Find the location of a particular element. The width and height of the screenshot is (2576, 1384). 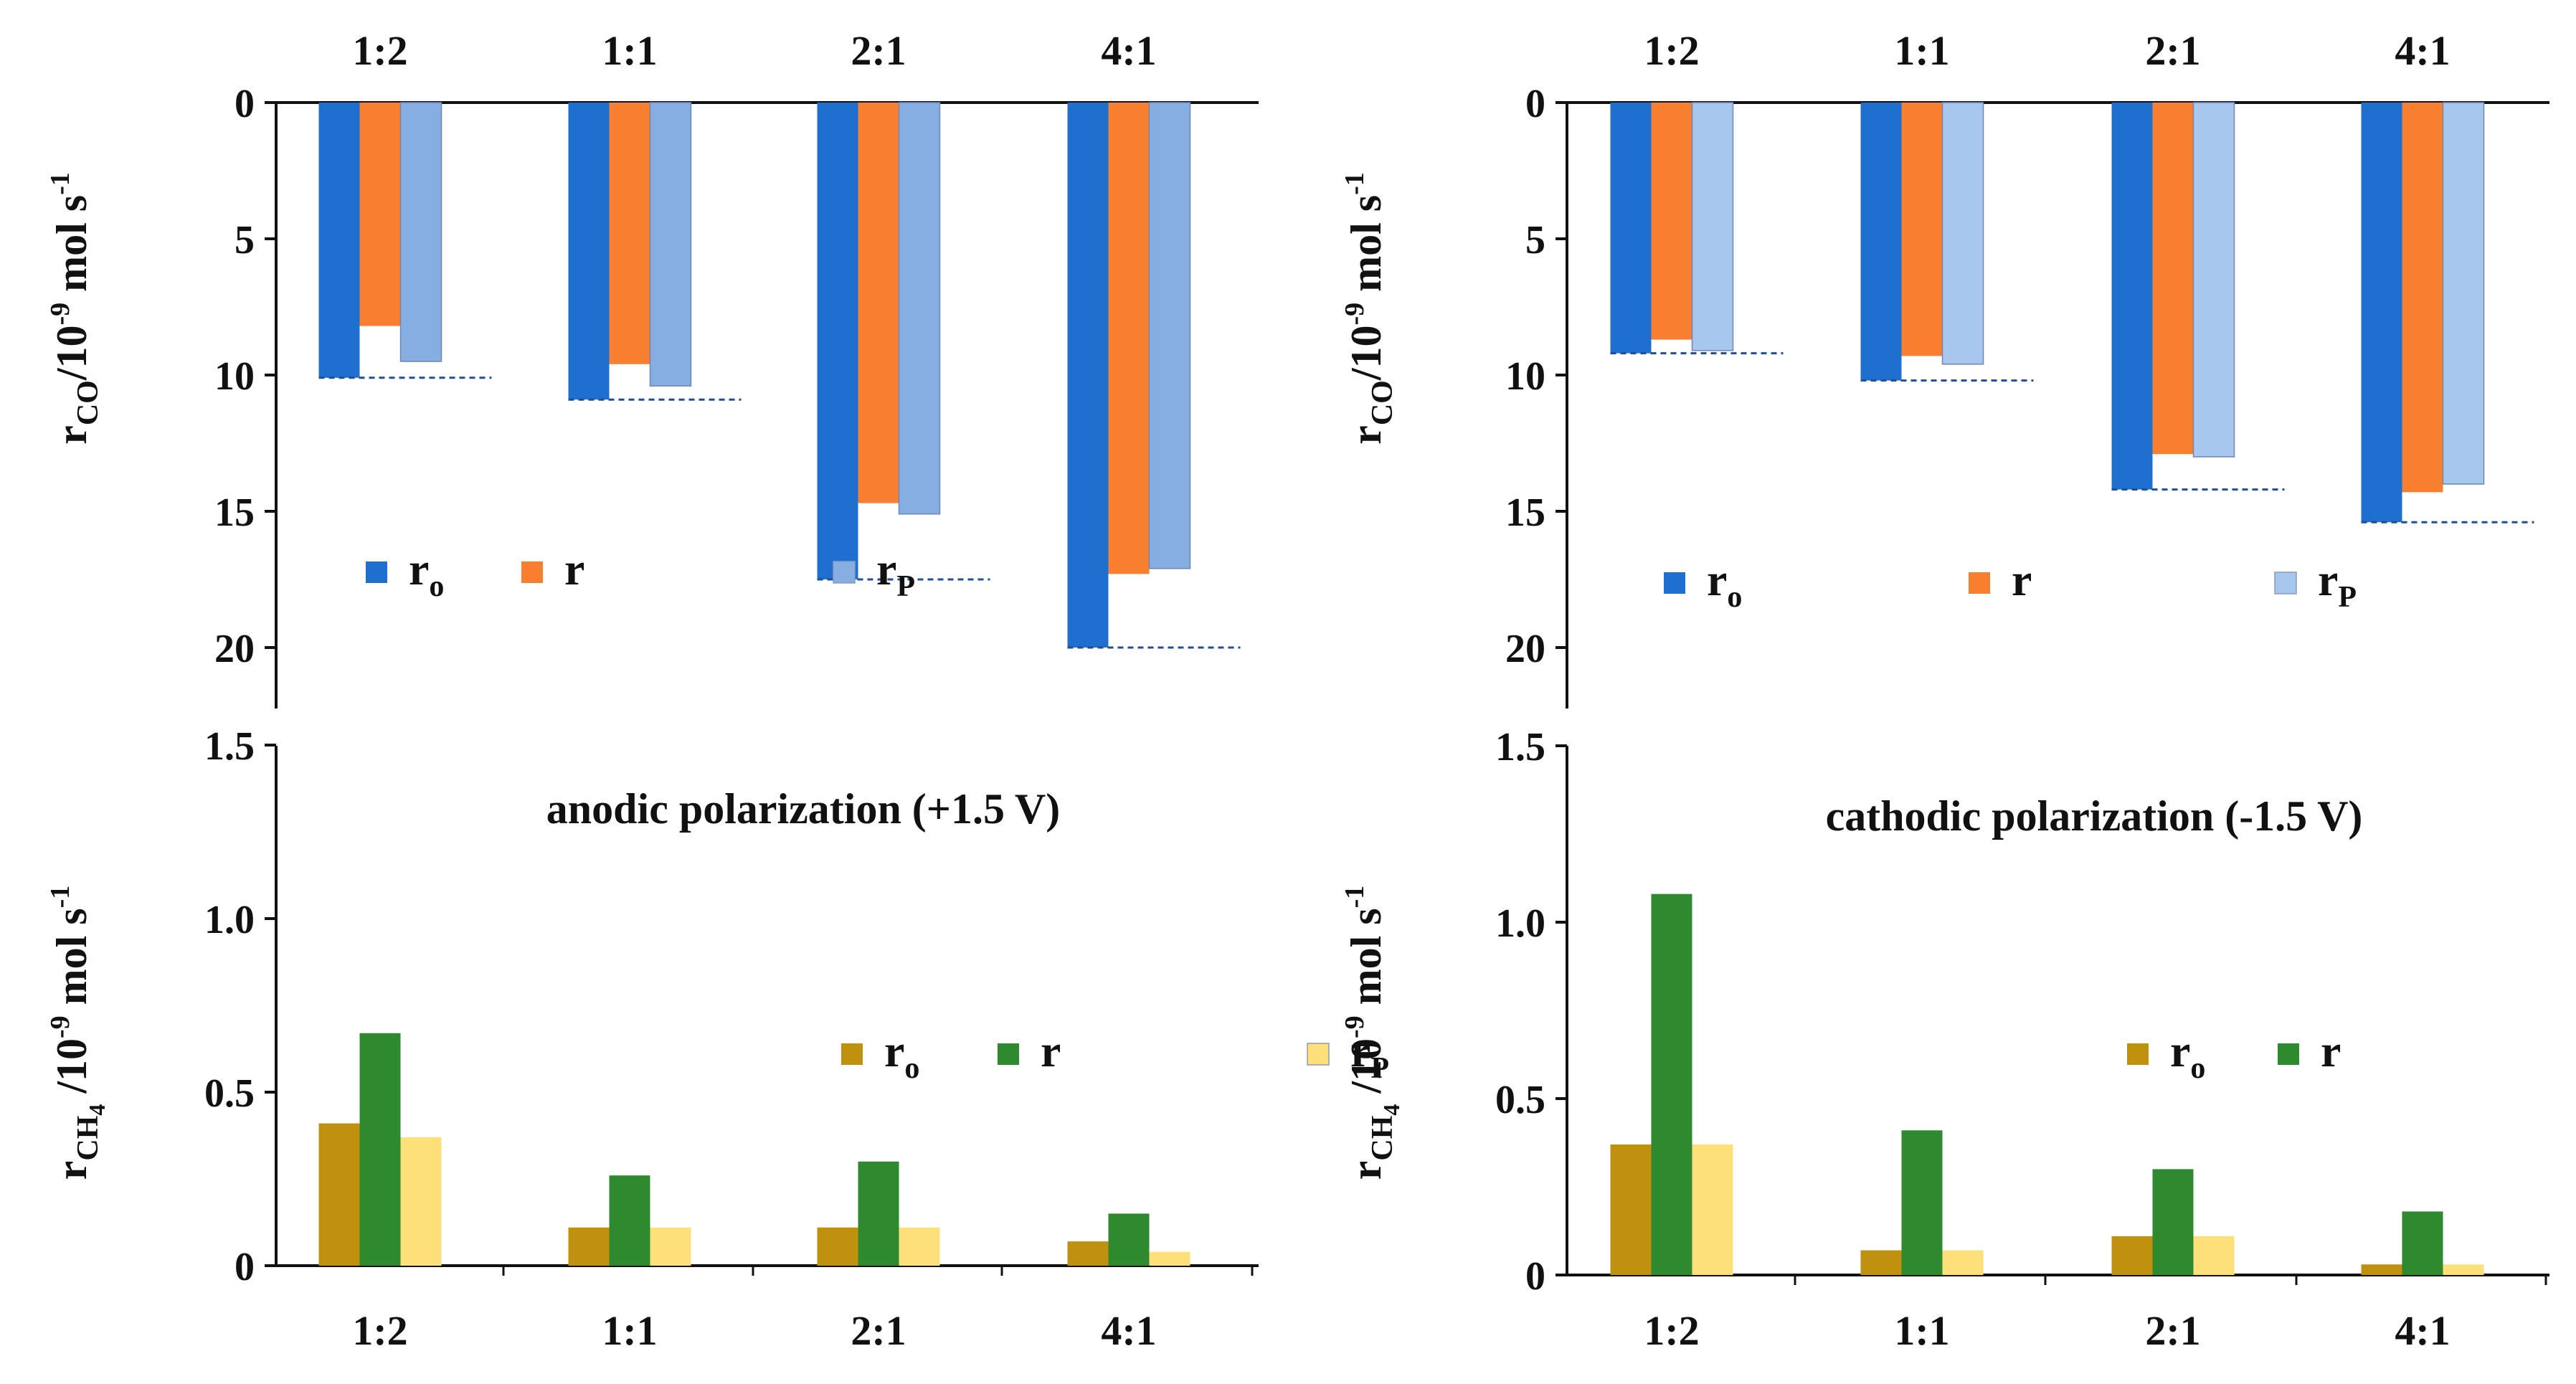

y-axis-label-sup: -9 is located at coordinates (1355, 1026).